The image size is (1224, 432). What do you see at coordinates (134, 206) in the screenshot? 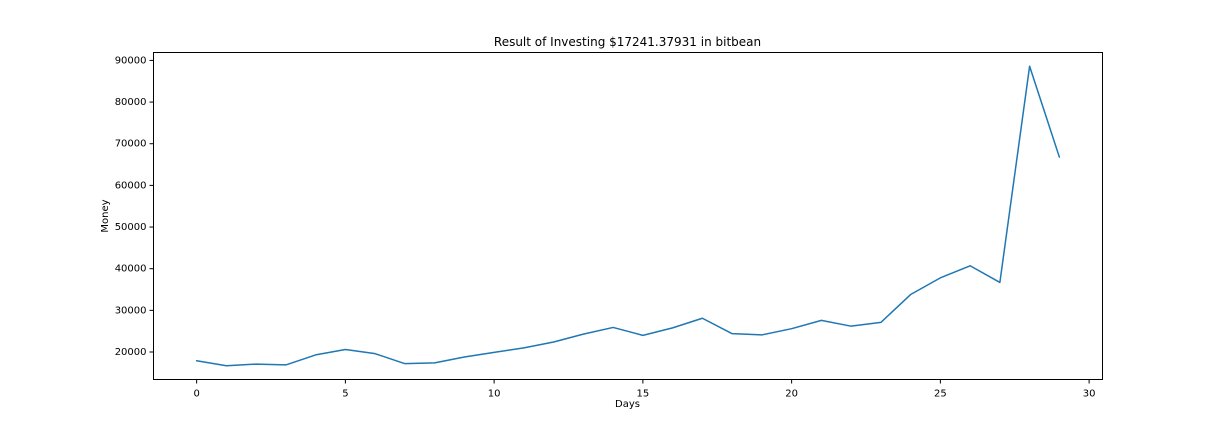
I see `y-axis-ticks: 20000 30000 40000 50000 60000 70000 80000 90000` at bounding box center [134, 206].